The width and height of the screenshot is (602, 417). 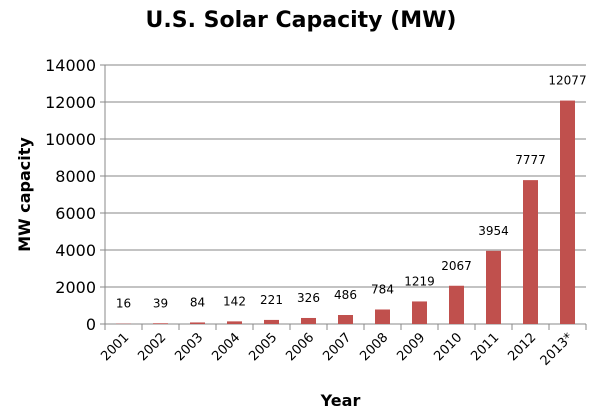 What do you see at coordinates (91, 324) in the screenshot?
I see `y-tick-label: 0` at bounding box center [91, 324].